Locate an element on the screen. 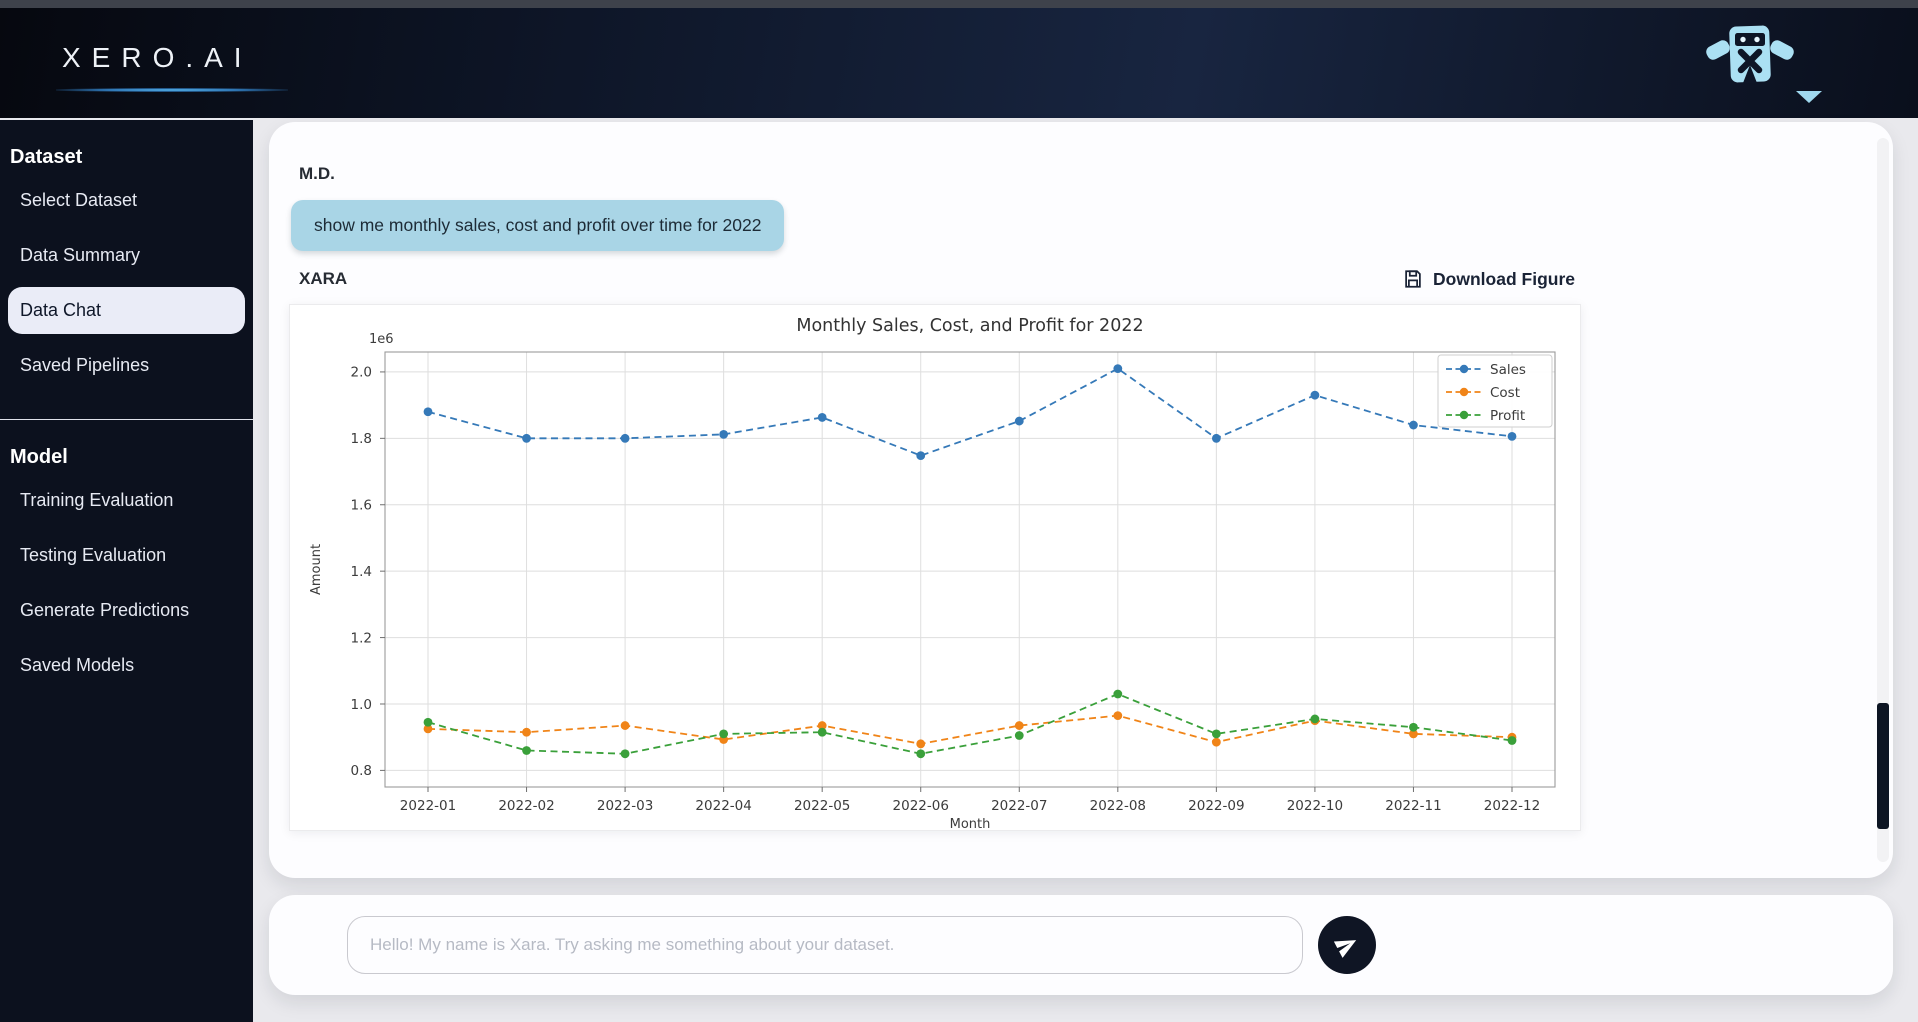 Image resolution: width=1918 pixels, height=1022 pixels. chat-scrollbar-track is located at coordinates (1883, 500).